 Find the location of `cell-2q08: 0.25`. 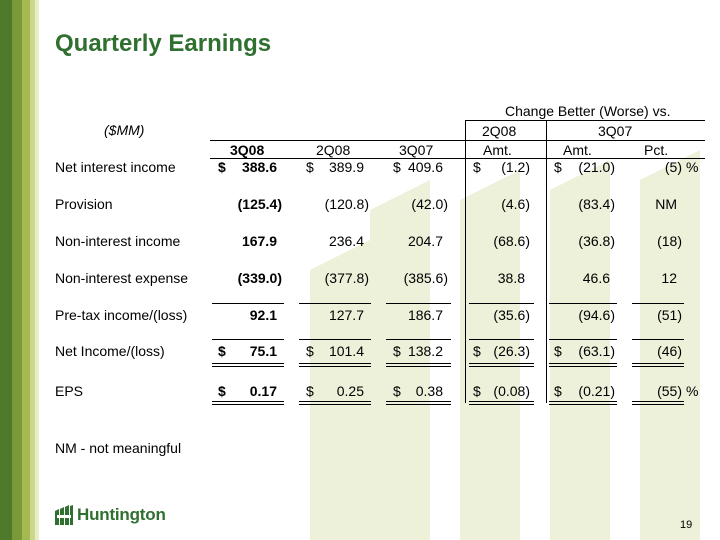

cell-2q08: 0.25 is located at coordinates (350, 391).